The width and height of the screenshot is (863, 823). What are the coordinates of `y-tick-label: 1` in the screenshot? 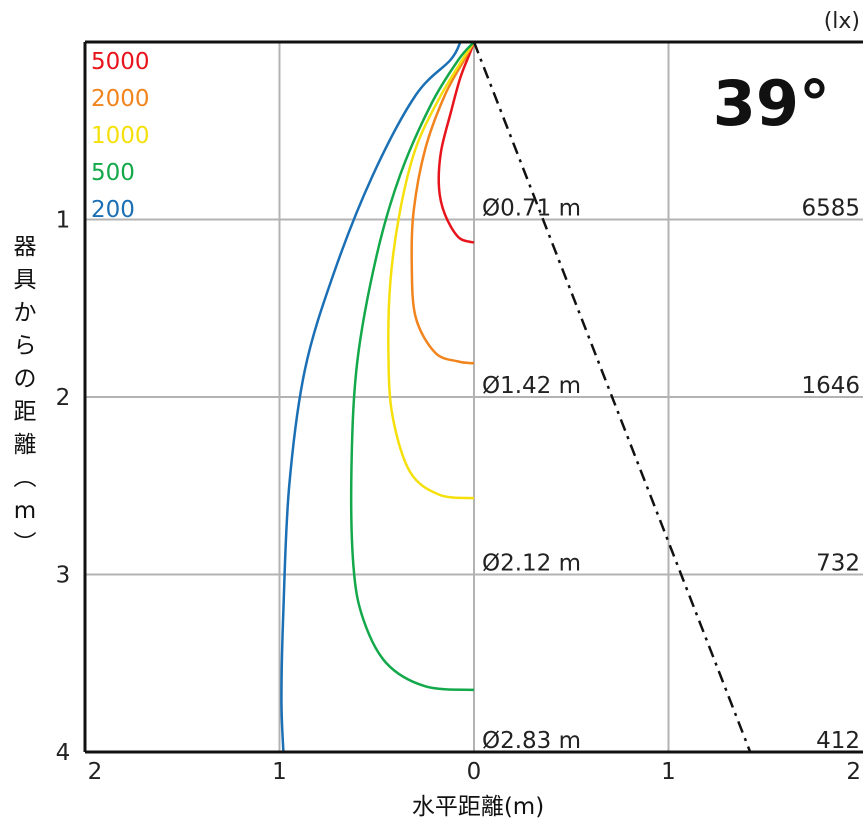 It's located at (63, 221).